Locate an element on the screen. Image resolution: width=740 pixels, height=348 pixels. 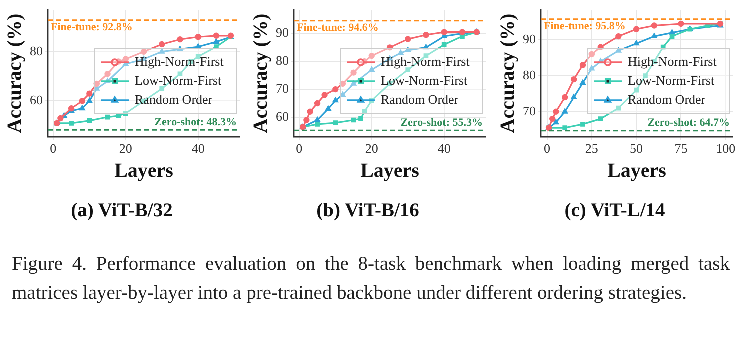
x-tick-label: 100 is located at coordinates (726, 148).